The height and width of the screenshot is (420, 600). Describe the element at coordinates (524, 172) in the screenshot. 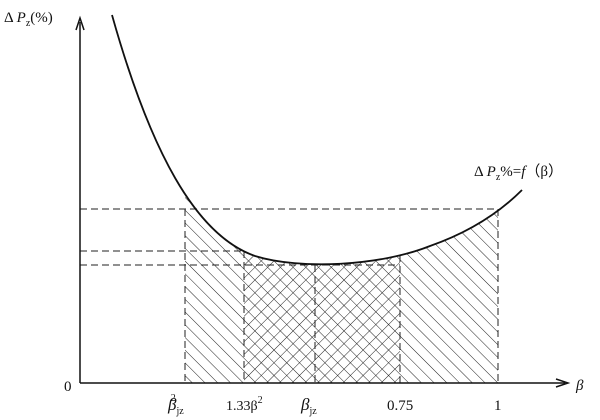

I see `label-part: f` at that location.